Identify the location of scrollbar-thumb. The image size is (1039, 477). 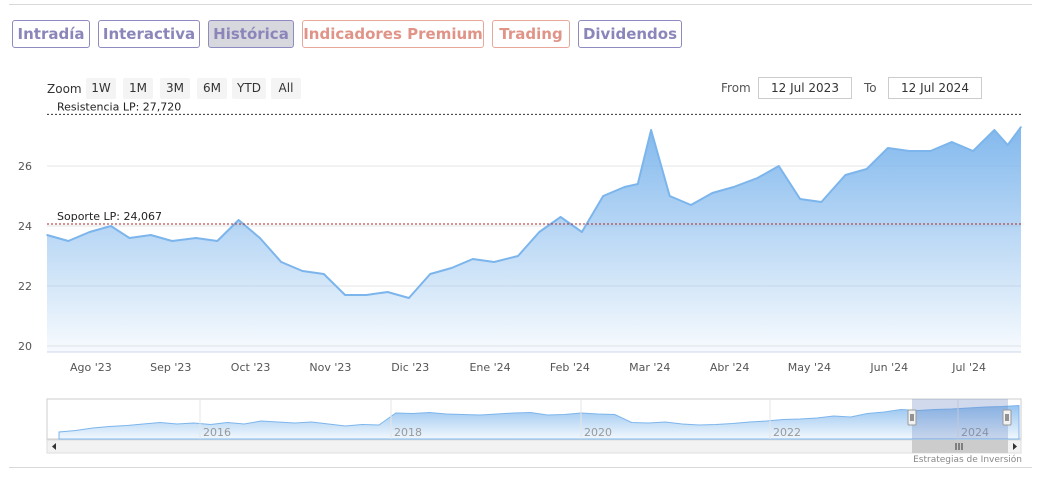
(960, 446).